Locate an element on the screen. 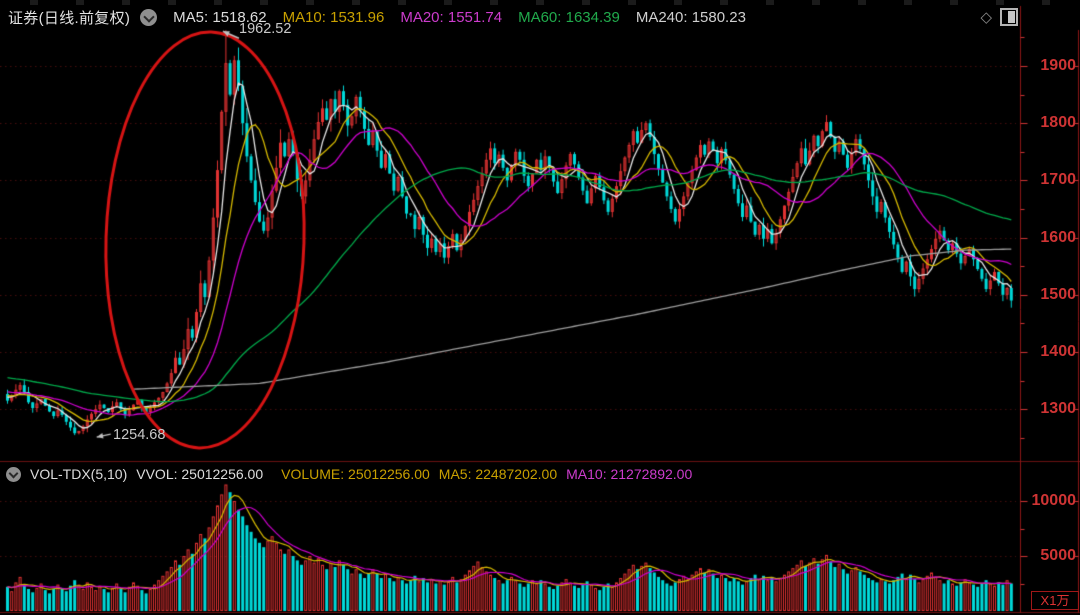 Image resolution: width=1080 pixels, height=615 pixels. ma240-value-label: MA240: 1580.23 is located at coordinates (690, 17).